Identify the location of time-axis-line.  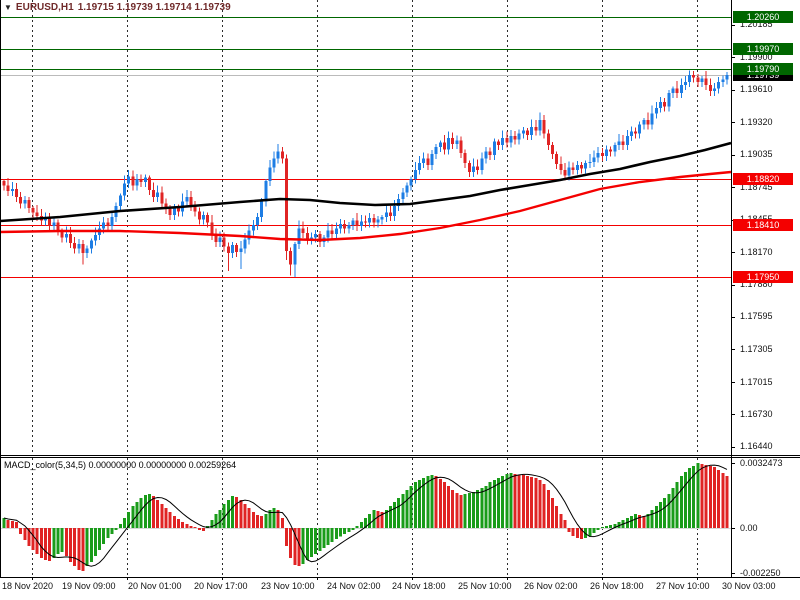
(400, 577).